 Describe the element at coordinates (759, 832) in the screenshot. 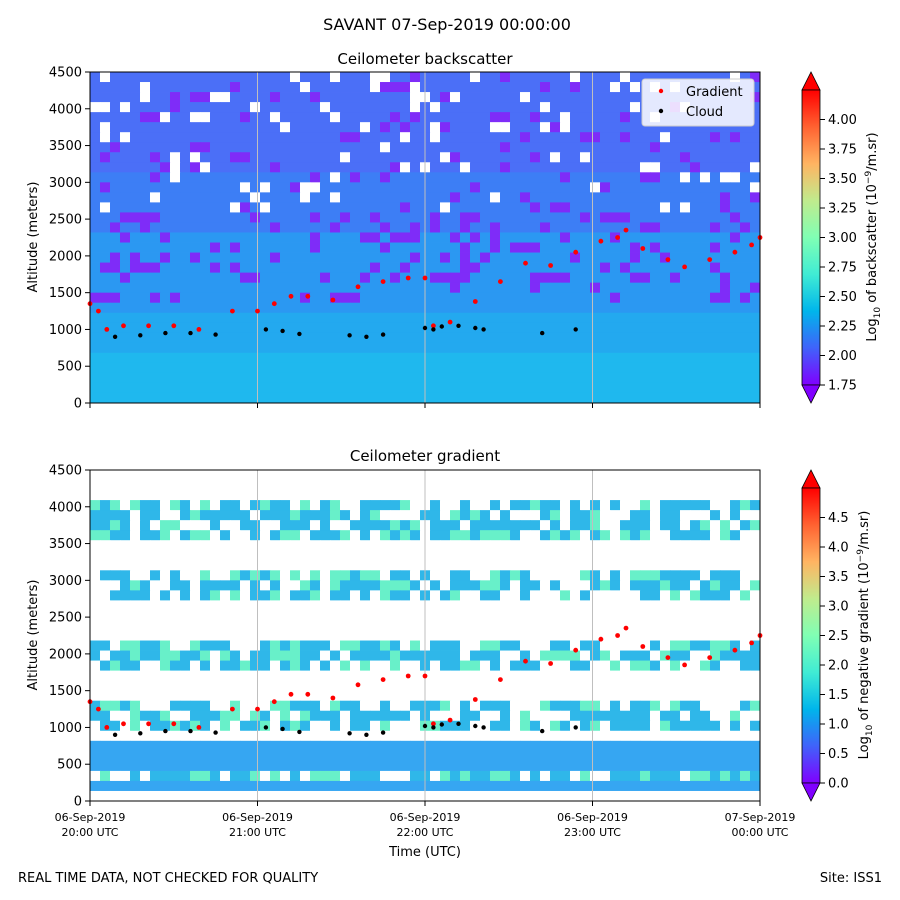

I see `x-tick-time-label: 00:00 UTC` at that location.